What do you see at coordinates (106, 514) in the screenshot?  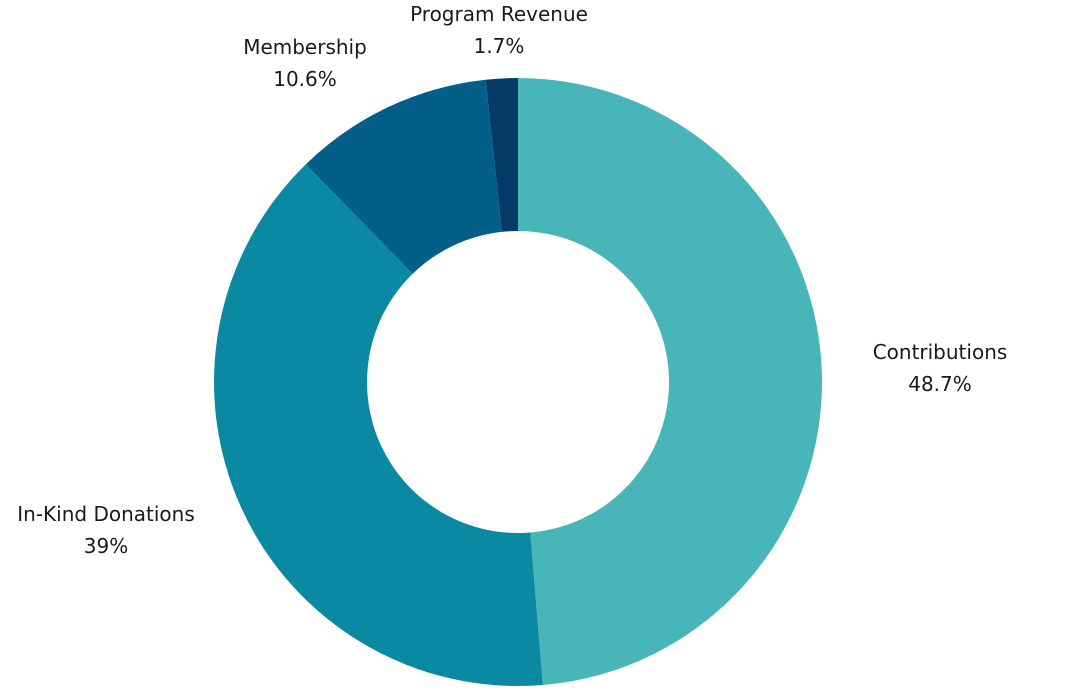 I see `slice-label-name: In-Kind Donations` at bounding box center [106, 514].